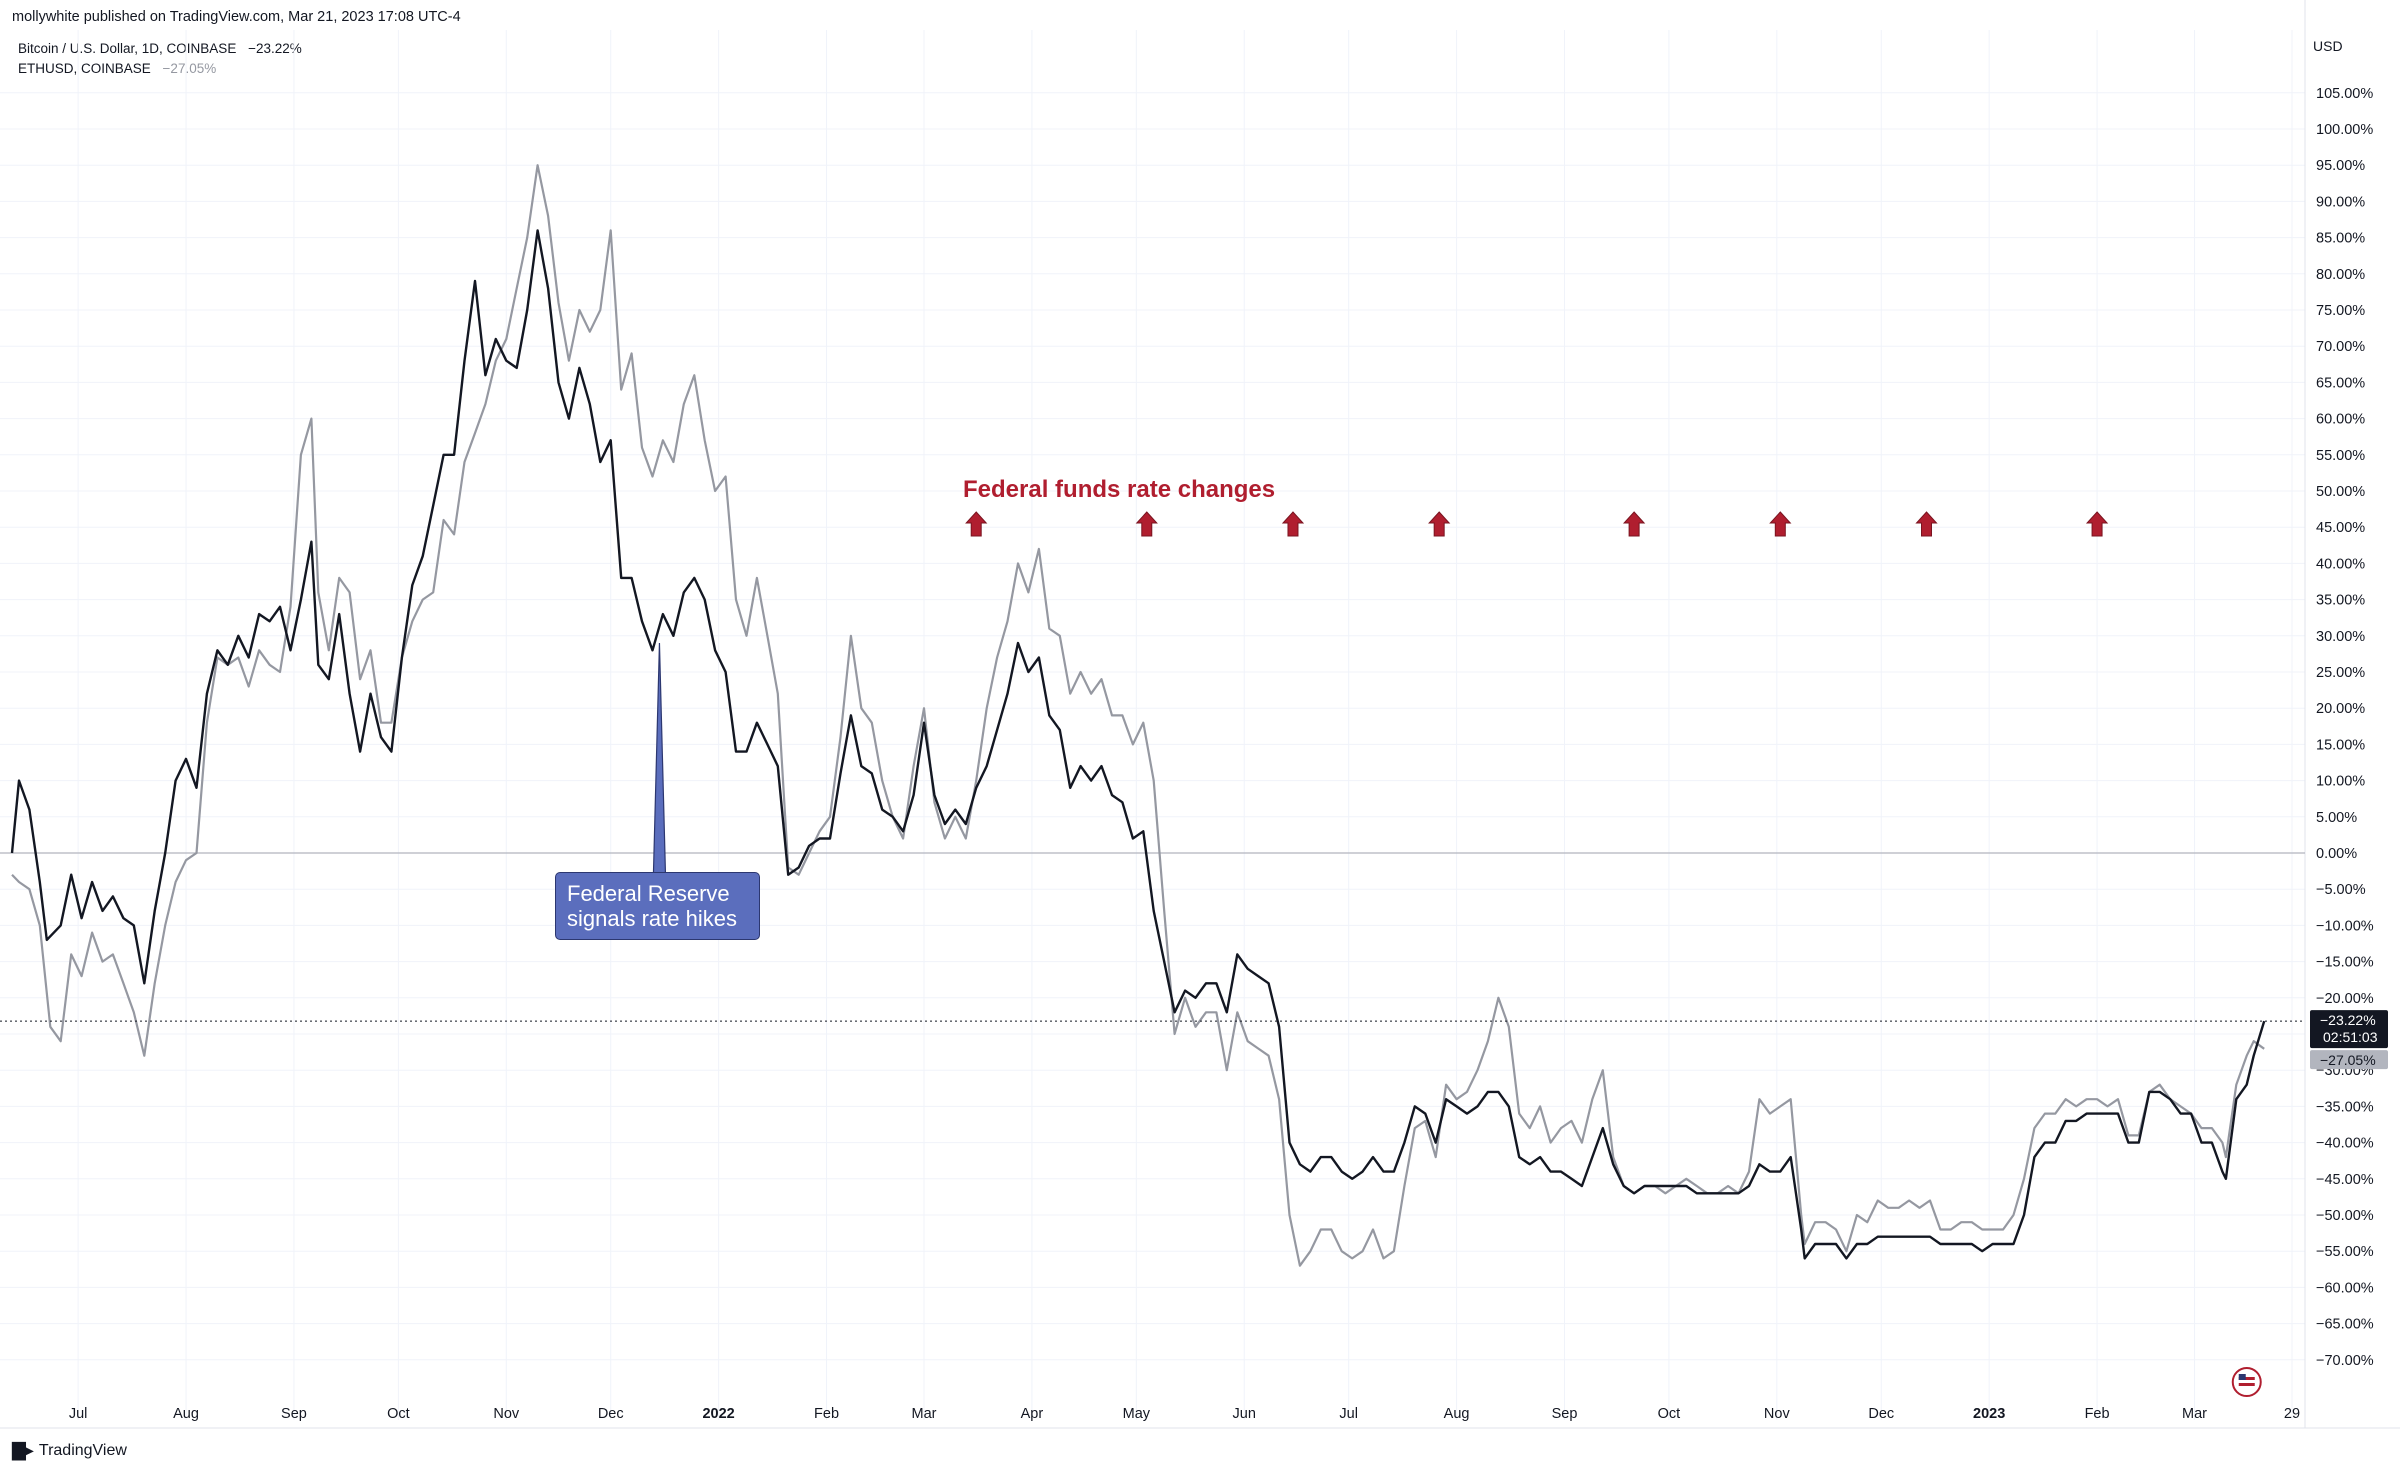  What do you see at coordinates (1244, 1414) in the screenshot?
I see `x-tick-label: Jun` at bounding box center [1244, 1414].